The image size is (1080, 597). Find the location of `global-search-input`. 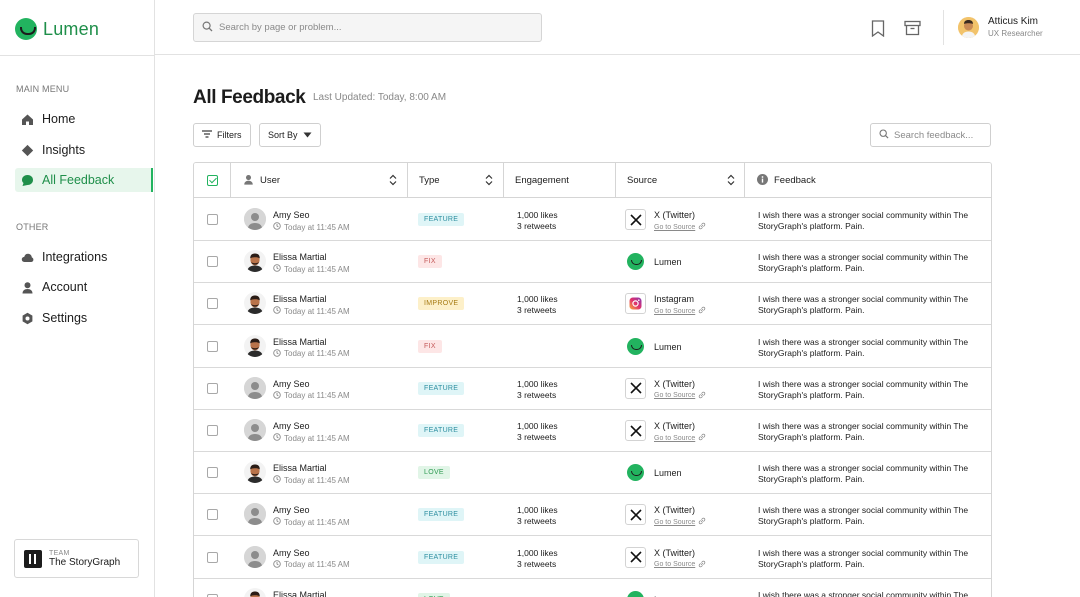

global-search-input is located at coordinates (369, 27).